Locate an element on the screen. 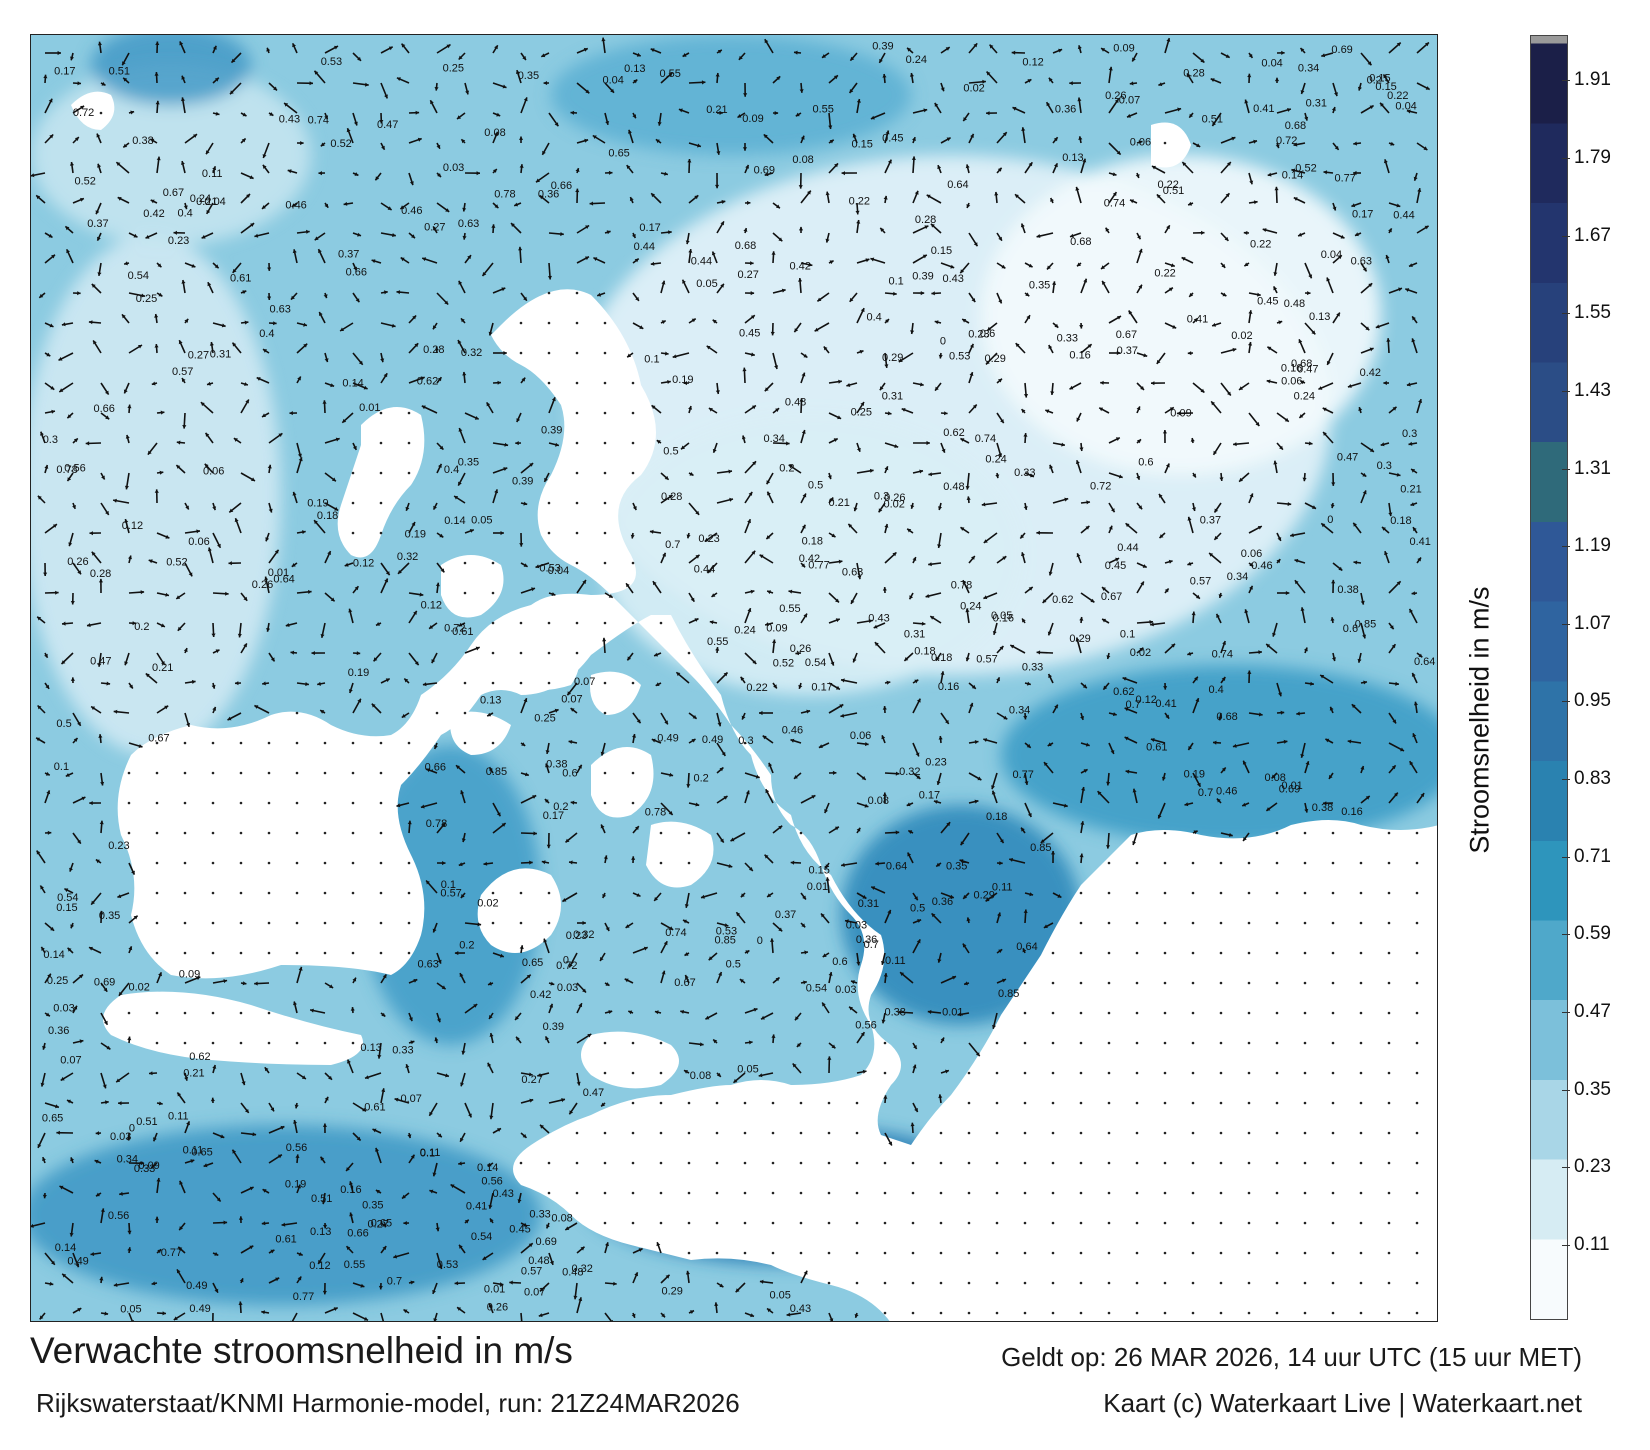 This screenshot has height=1450, width=1650. speed-value: 0.25 is located at coordinates (861, 413).